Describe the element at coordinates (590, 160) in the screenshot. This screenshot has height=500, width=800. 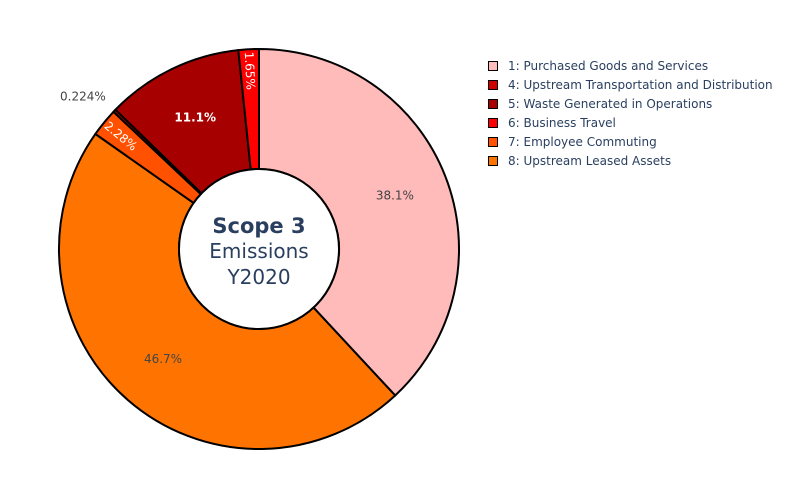
I see `legend-label: 8: Upstream Leased Assets` at that location.